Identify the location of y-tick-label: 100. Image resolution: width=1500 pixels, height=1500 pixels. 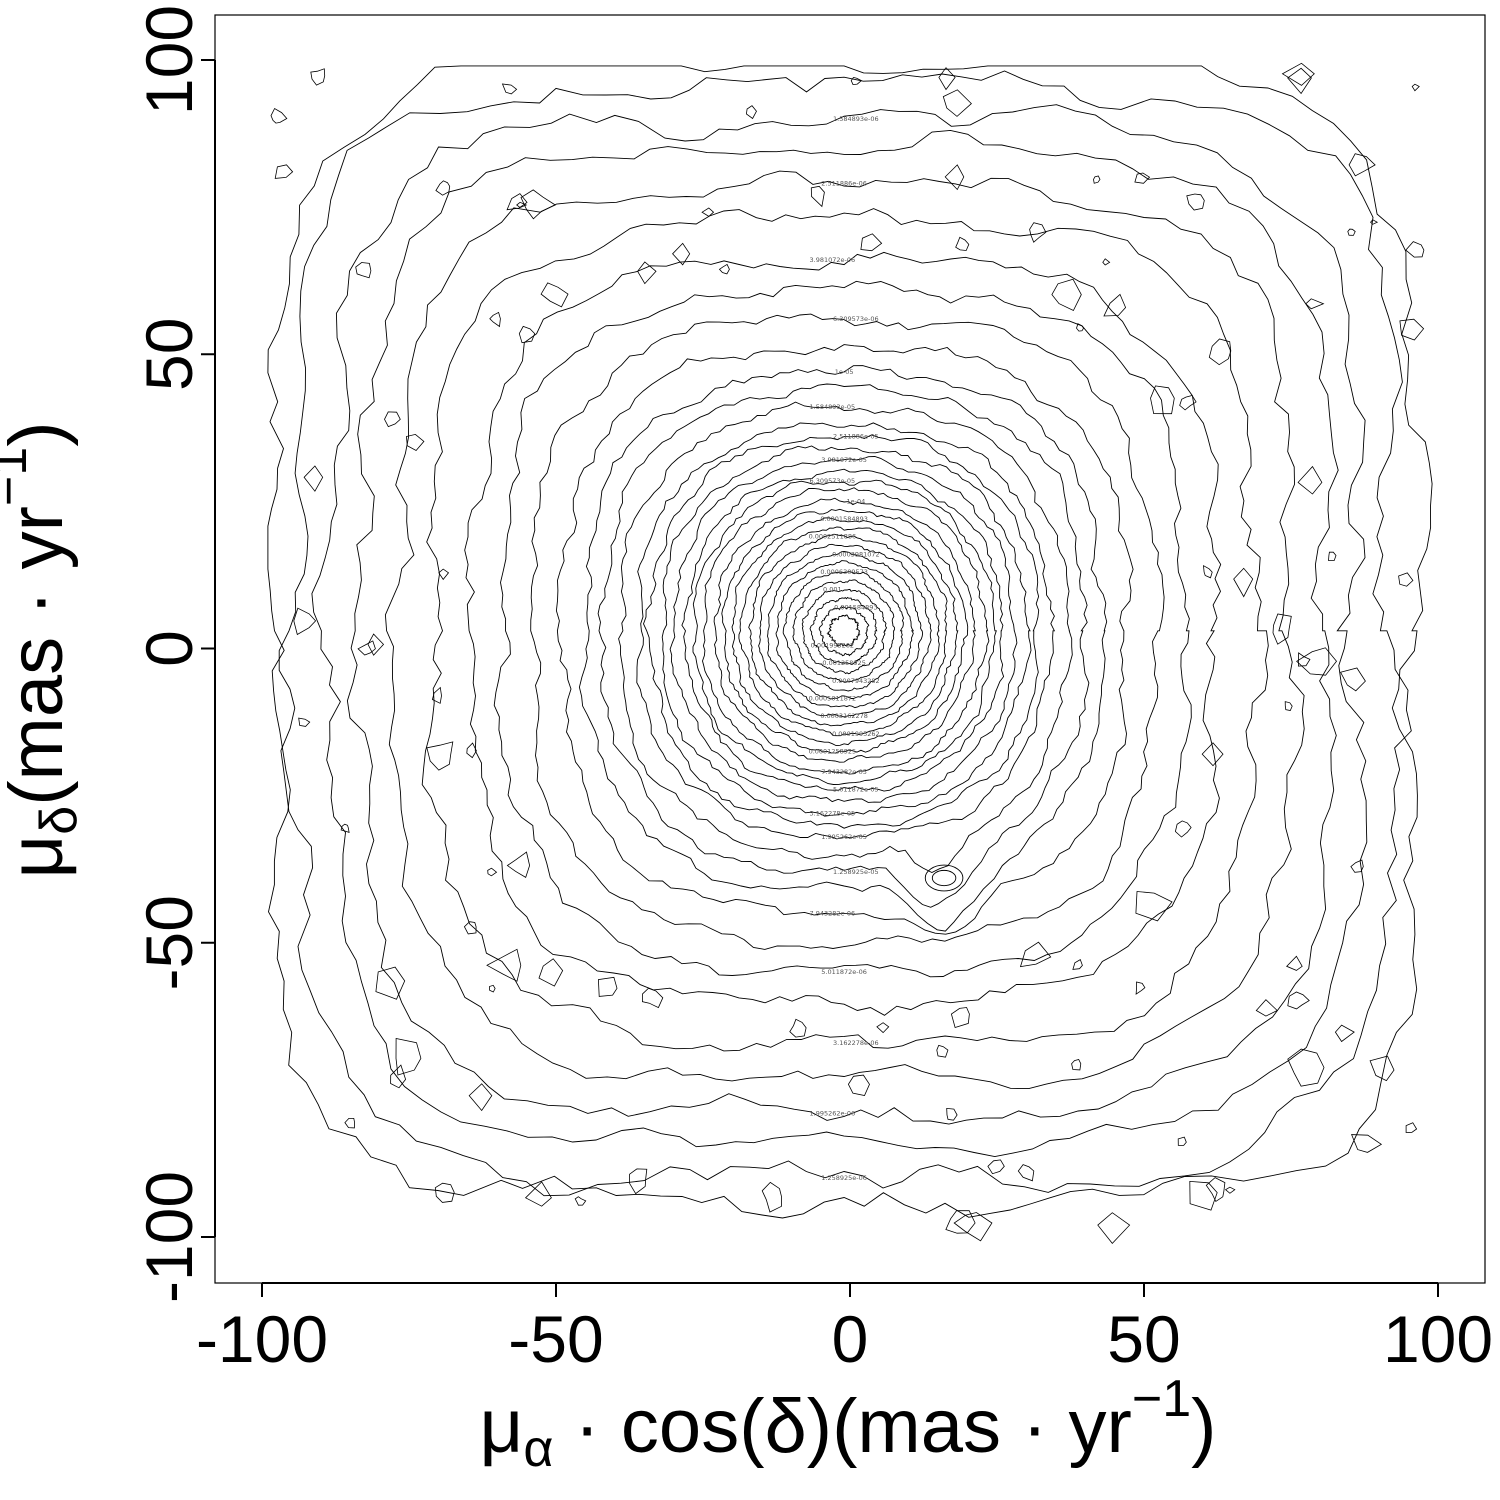
(169, 60).